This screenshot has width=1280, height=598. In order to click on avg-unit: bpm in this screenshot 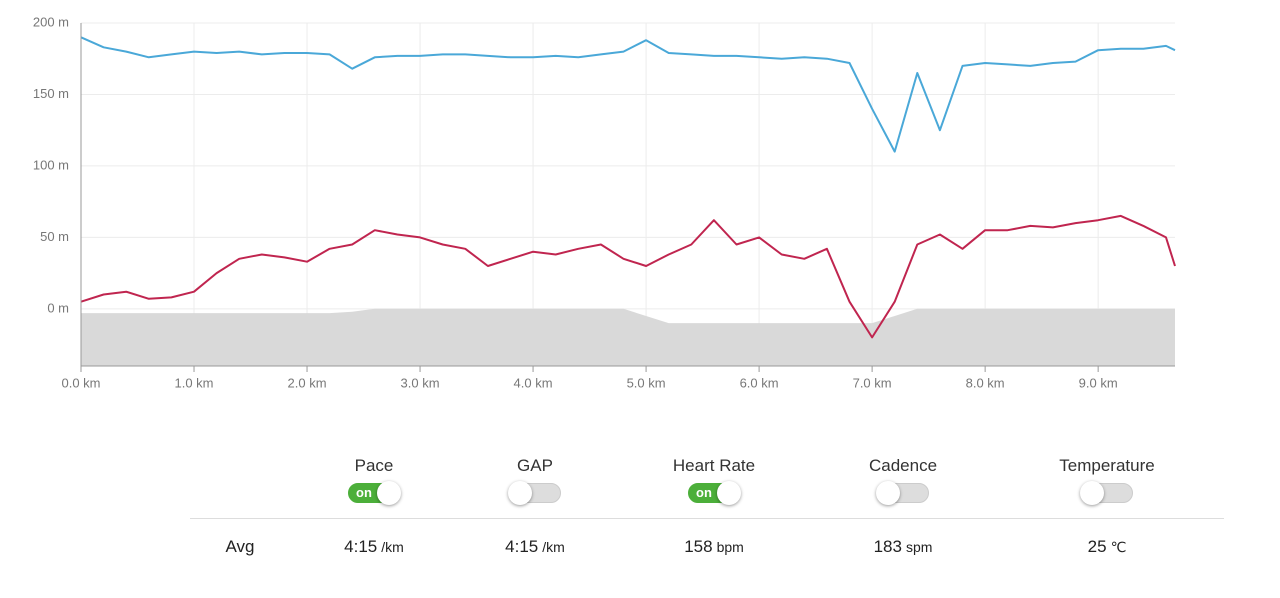, I will do `click(730, 547)`.